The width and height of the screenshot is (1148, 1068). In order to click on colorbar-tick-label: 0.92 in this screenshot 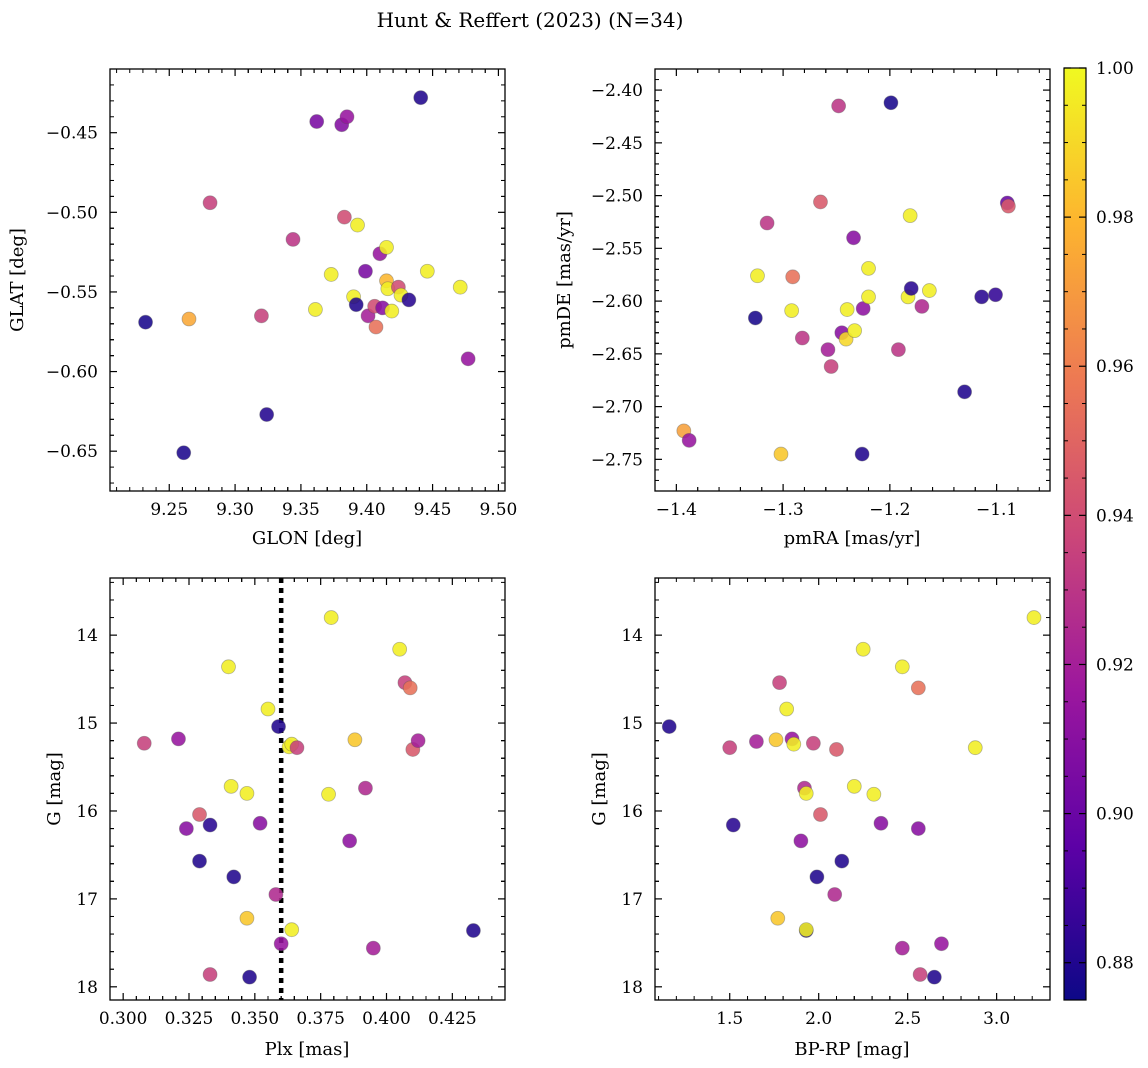, I will do `click(1115, 665)`.